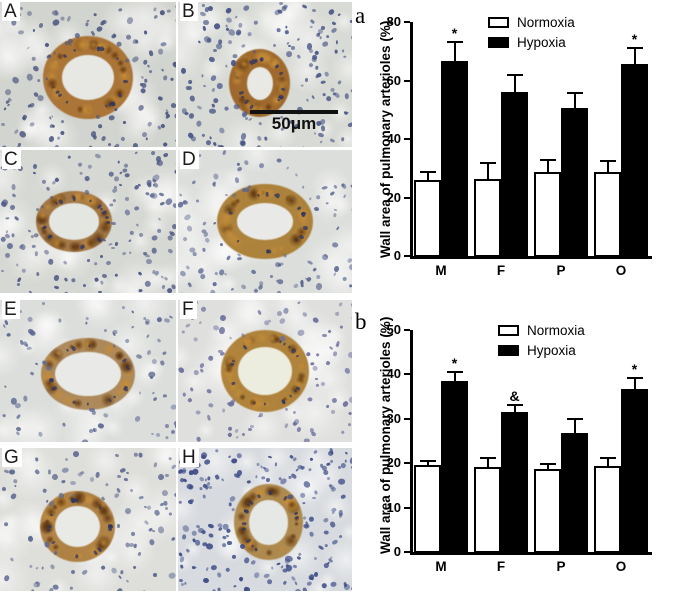 The width and height of the screenshot is (676, 593). Describe the element at coordinates (574, 425) in the screenshot. I see `error-bar` at that location.